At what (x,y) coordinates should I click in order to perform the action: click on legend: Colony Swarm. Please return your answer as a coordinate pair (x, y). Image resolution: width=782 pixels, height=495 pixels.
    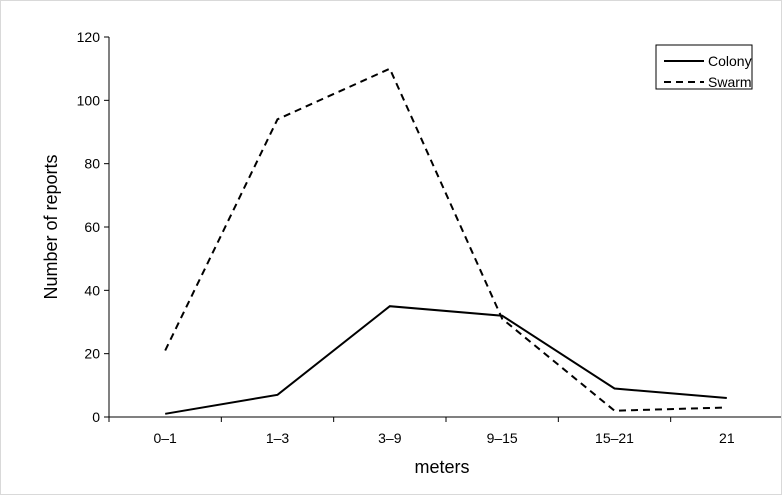
    Looking at the image, I should click on (704, 67).